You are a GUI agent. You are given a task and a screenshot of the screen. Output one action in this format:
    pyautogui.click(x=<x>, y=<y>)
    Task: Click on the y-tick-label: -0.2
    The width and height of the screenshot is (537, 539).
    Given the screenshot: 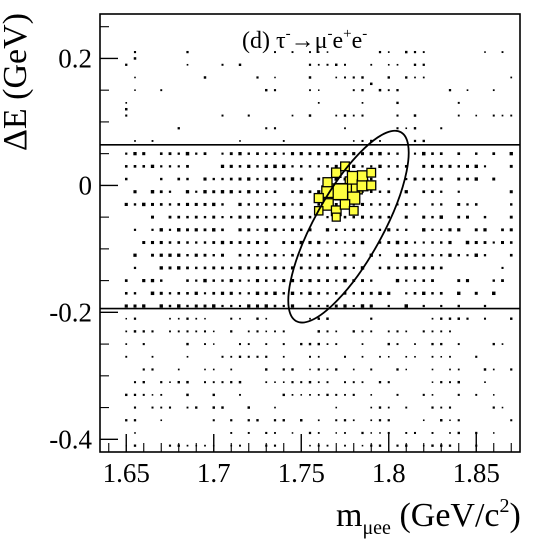 What is the action you would take?
    pyautogui.click(x=70, y=312)
    